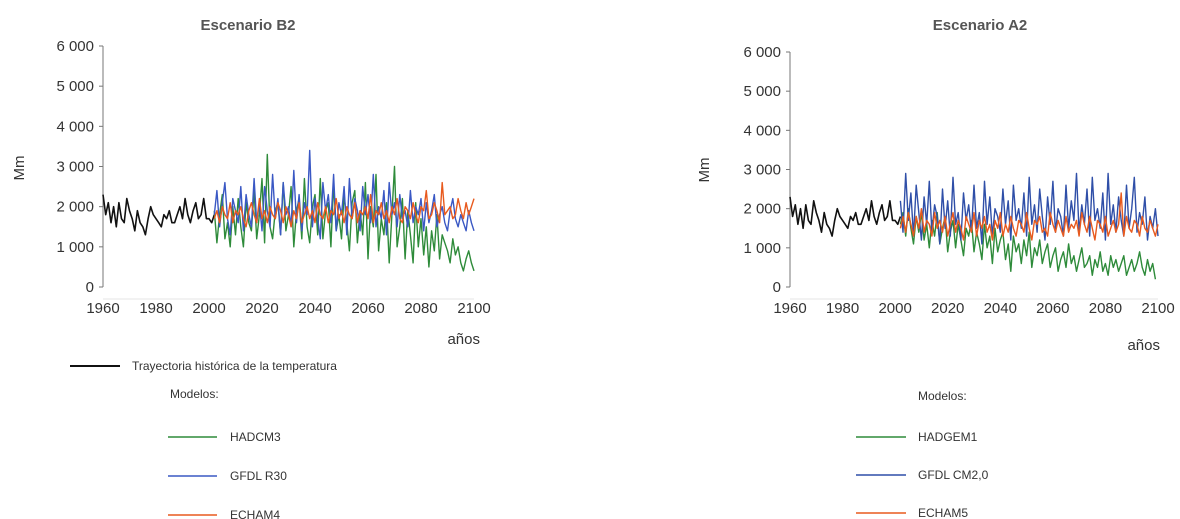 The width and height of the screenshot is (1180, 519). What do you see at coordinates (255, 437) in the screenshot?
I see `legend-label-model: HADCM3` at bounding box center [255, 437].